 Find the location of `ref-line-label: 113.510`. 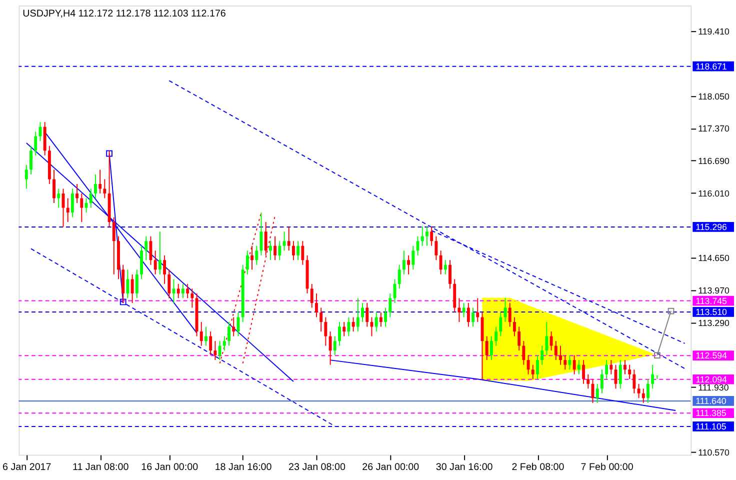

ref-line-label: 113.510 is located at coordinates (712, 311).